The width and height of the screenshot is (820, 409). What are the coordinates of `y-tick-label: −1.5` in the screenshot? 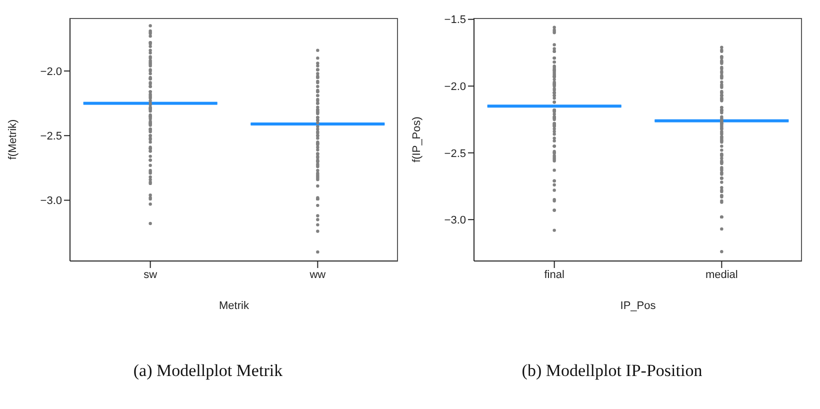 It's located at (455, 20).